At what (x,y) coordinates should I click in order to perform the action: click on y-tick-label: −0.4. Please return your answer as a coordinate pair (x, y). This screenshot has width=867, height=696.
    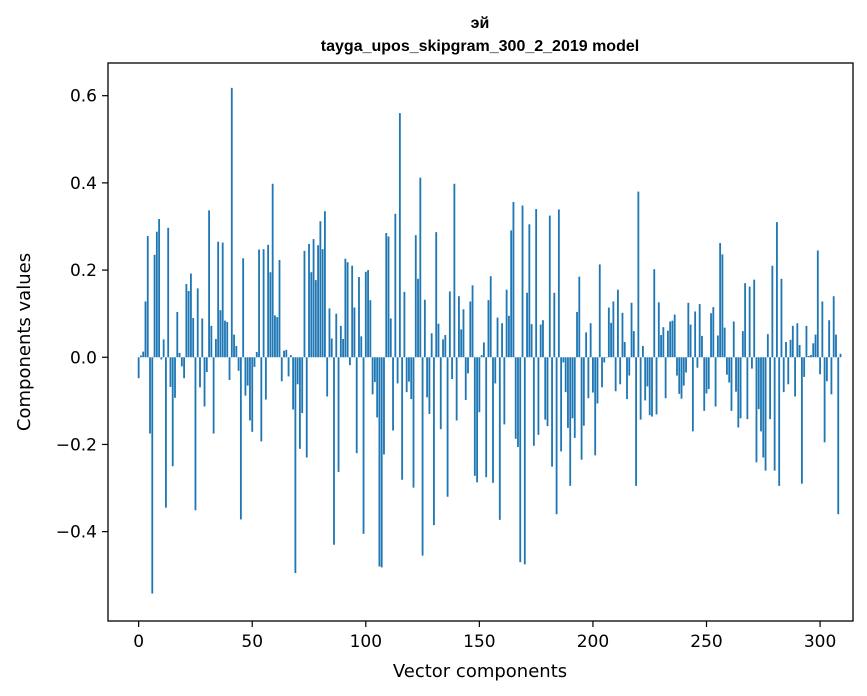
    Looking at the image, I should click on (76, 533).